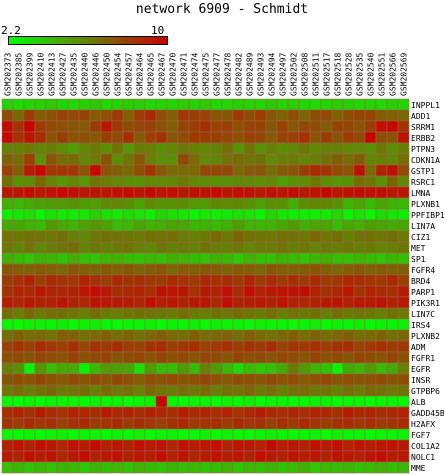  What do you see at coordinates (420, 193) in the screenshot?
I see `row-label: LMNA` at bounding box center [420, 193].